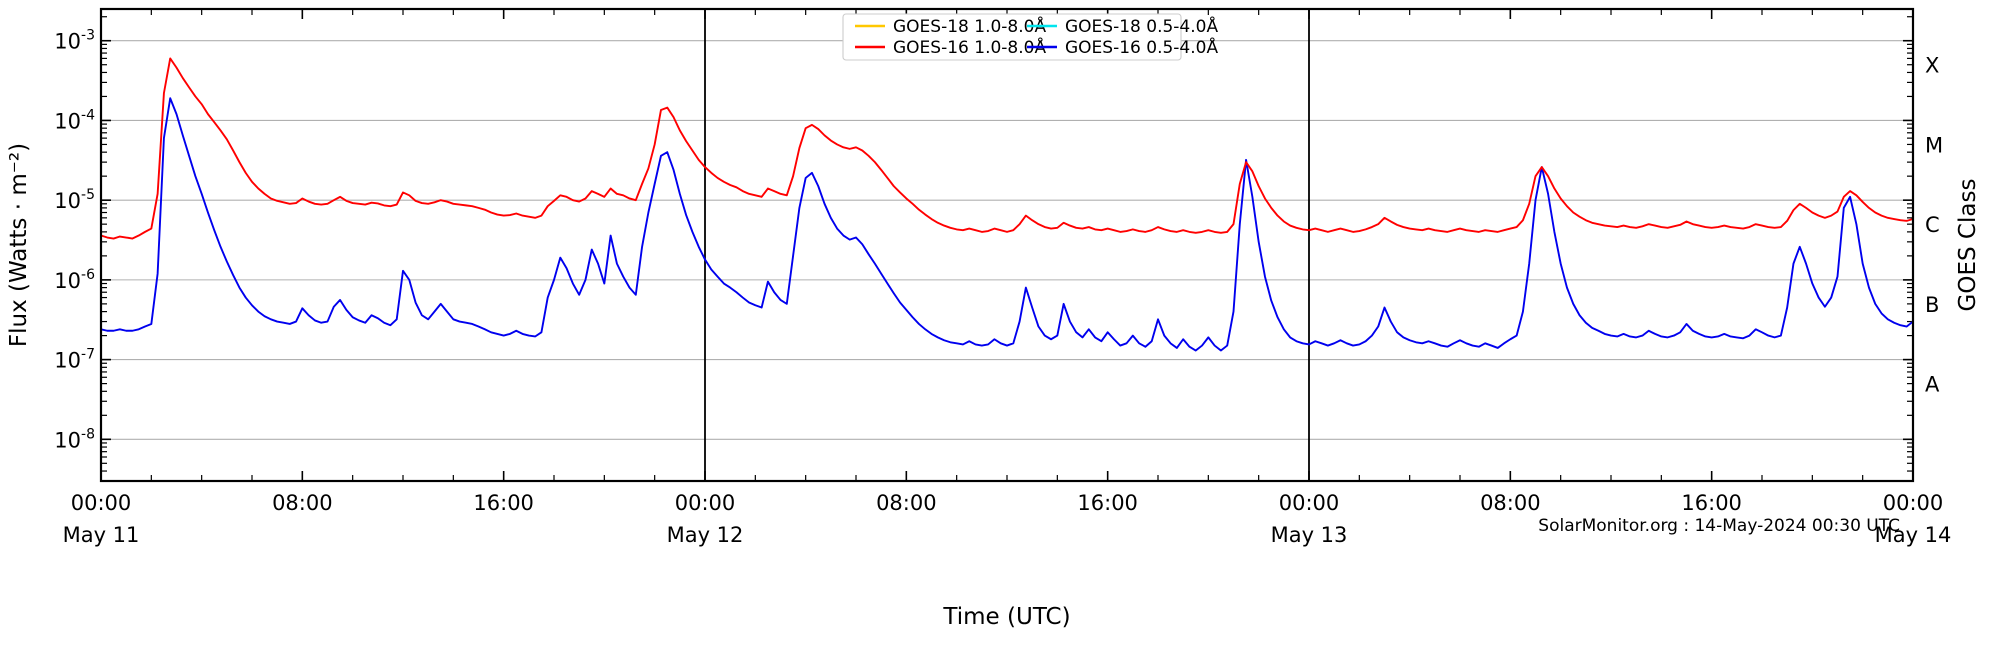 Image resolution: width=2000 pixels, height=650 pixels. Describe the element at coordinates (1006, 617) in the screenshot. I see `x-axis-title: Time (UTC)` at that location.